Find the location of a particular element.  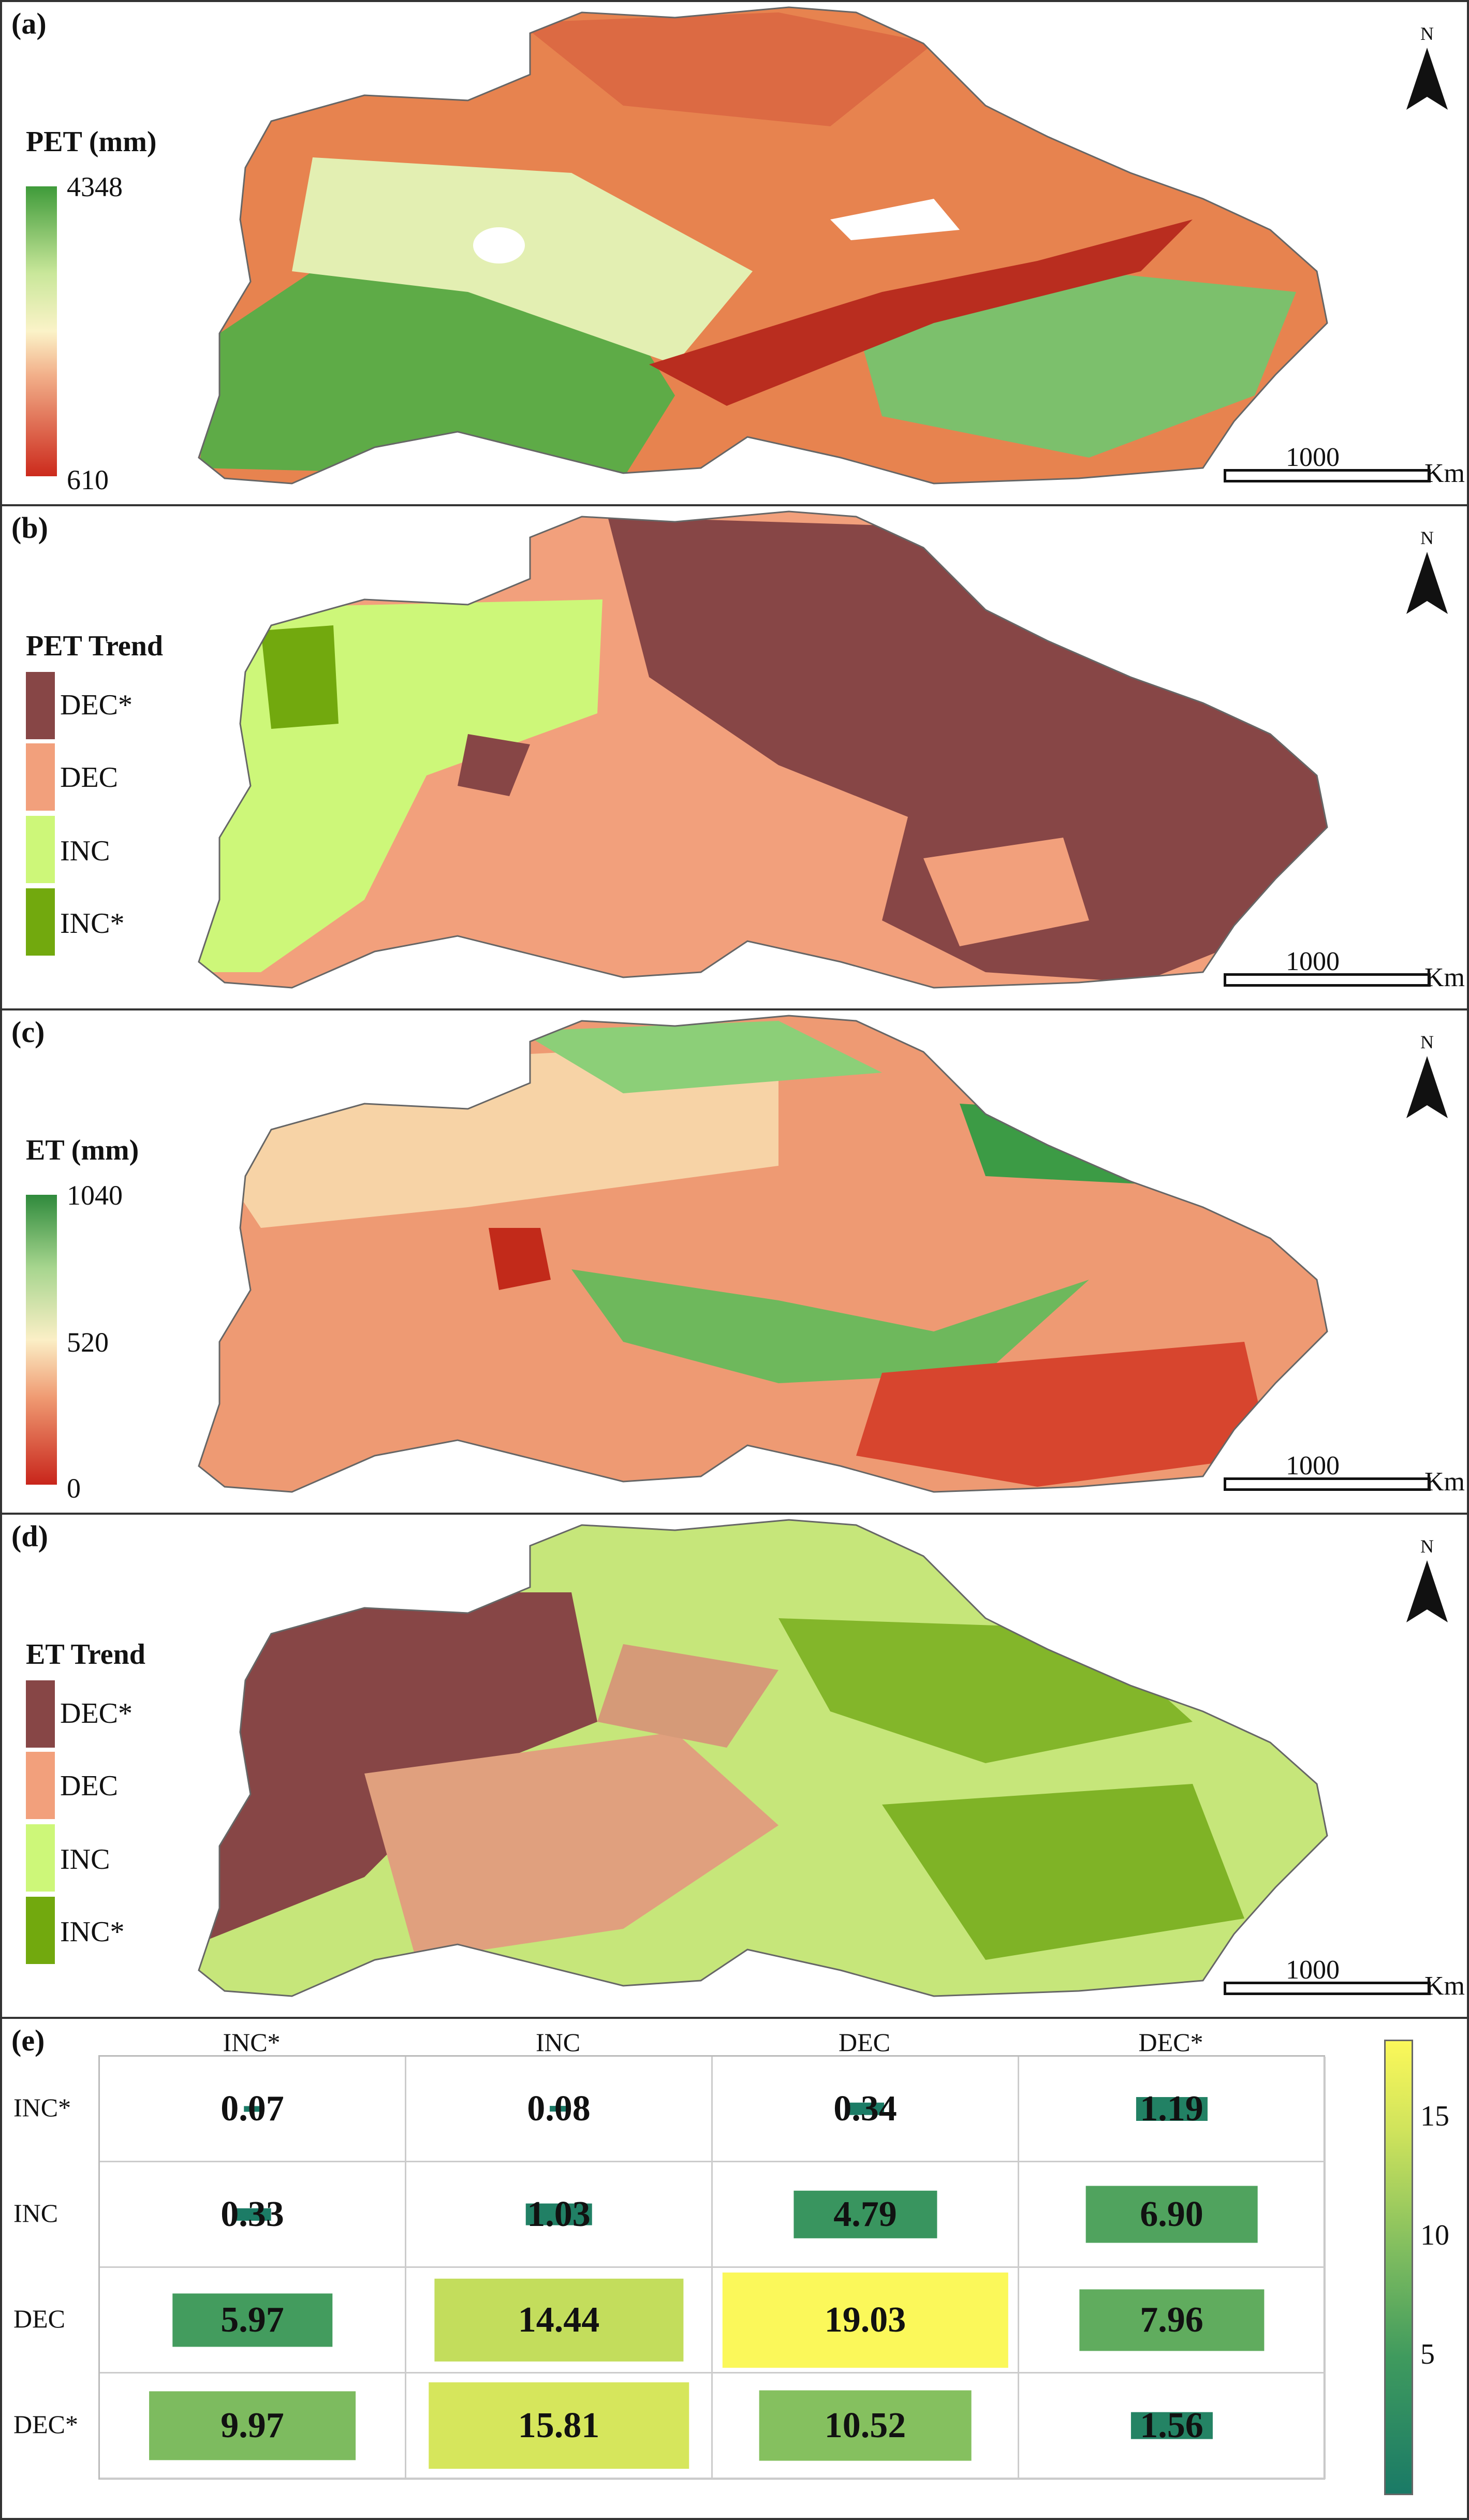

matrix-cell: 4.79 is located at coordinates (866, 2215).